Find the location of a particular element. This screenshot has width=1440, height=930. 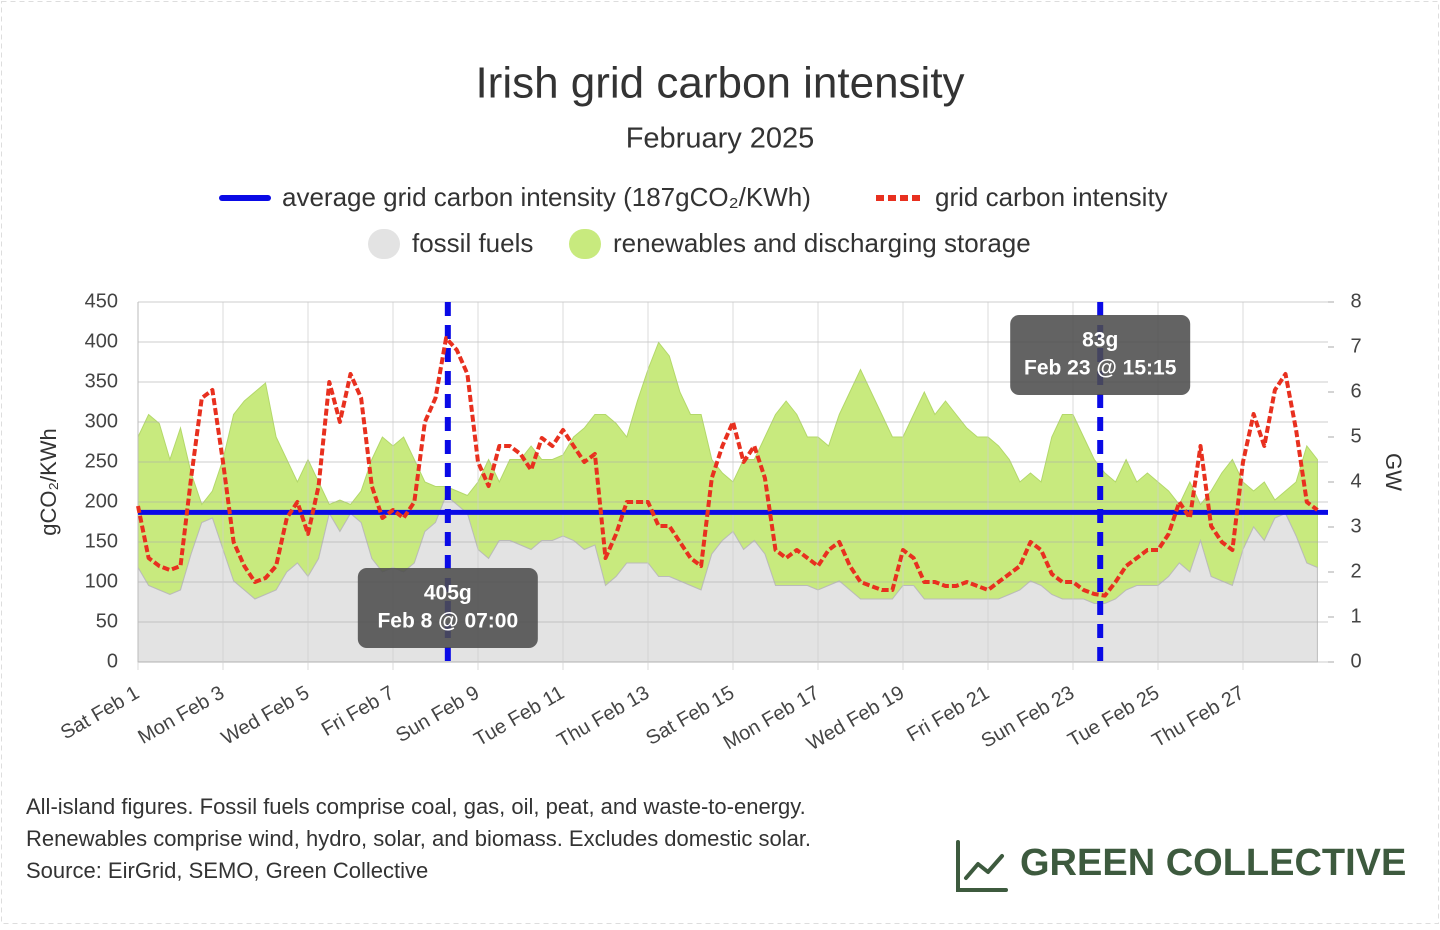

annotation: 405g Feb 8 @ 07:00 is located at coordinates (447, 608).